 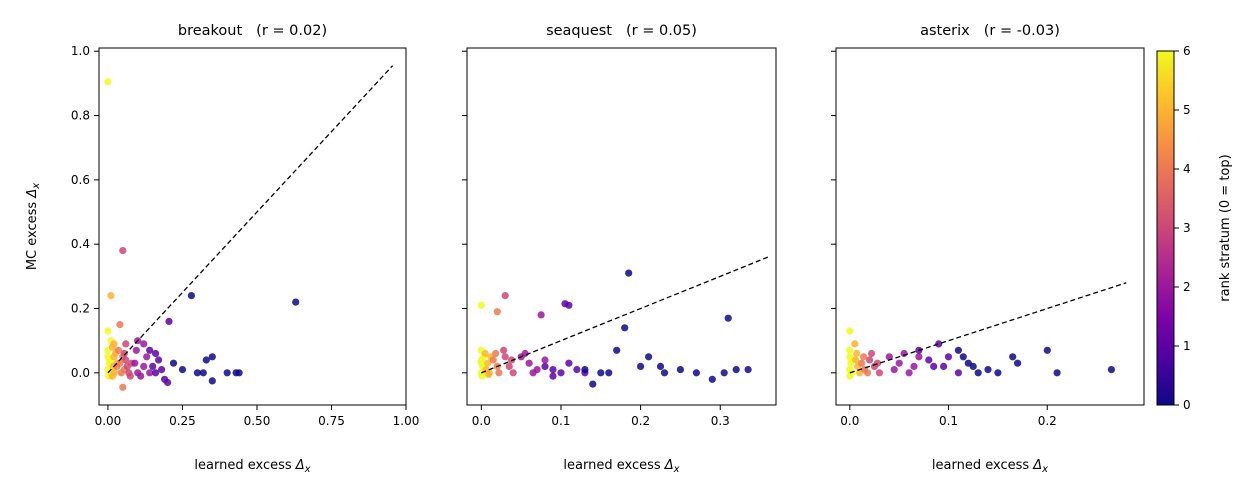 I want to click on y-tick-label: 1.0, so click(x=80, y=51).